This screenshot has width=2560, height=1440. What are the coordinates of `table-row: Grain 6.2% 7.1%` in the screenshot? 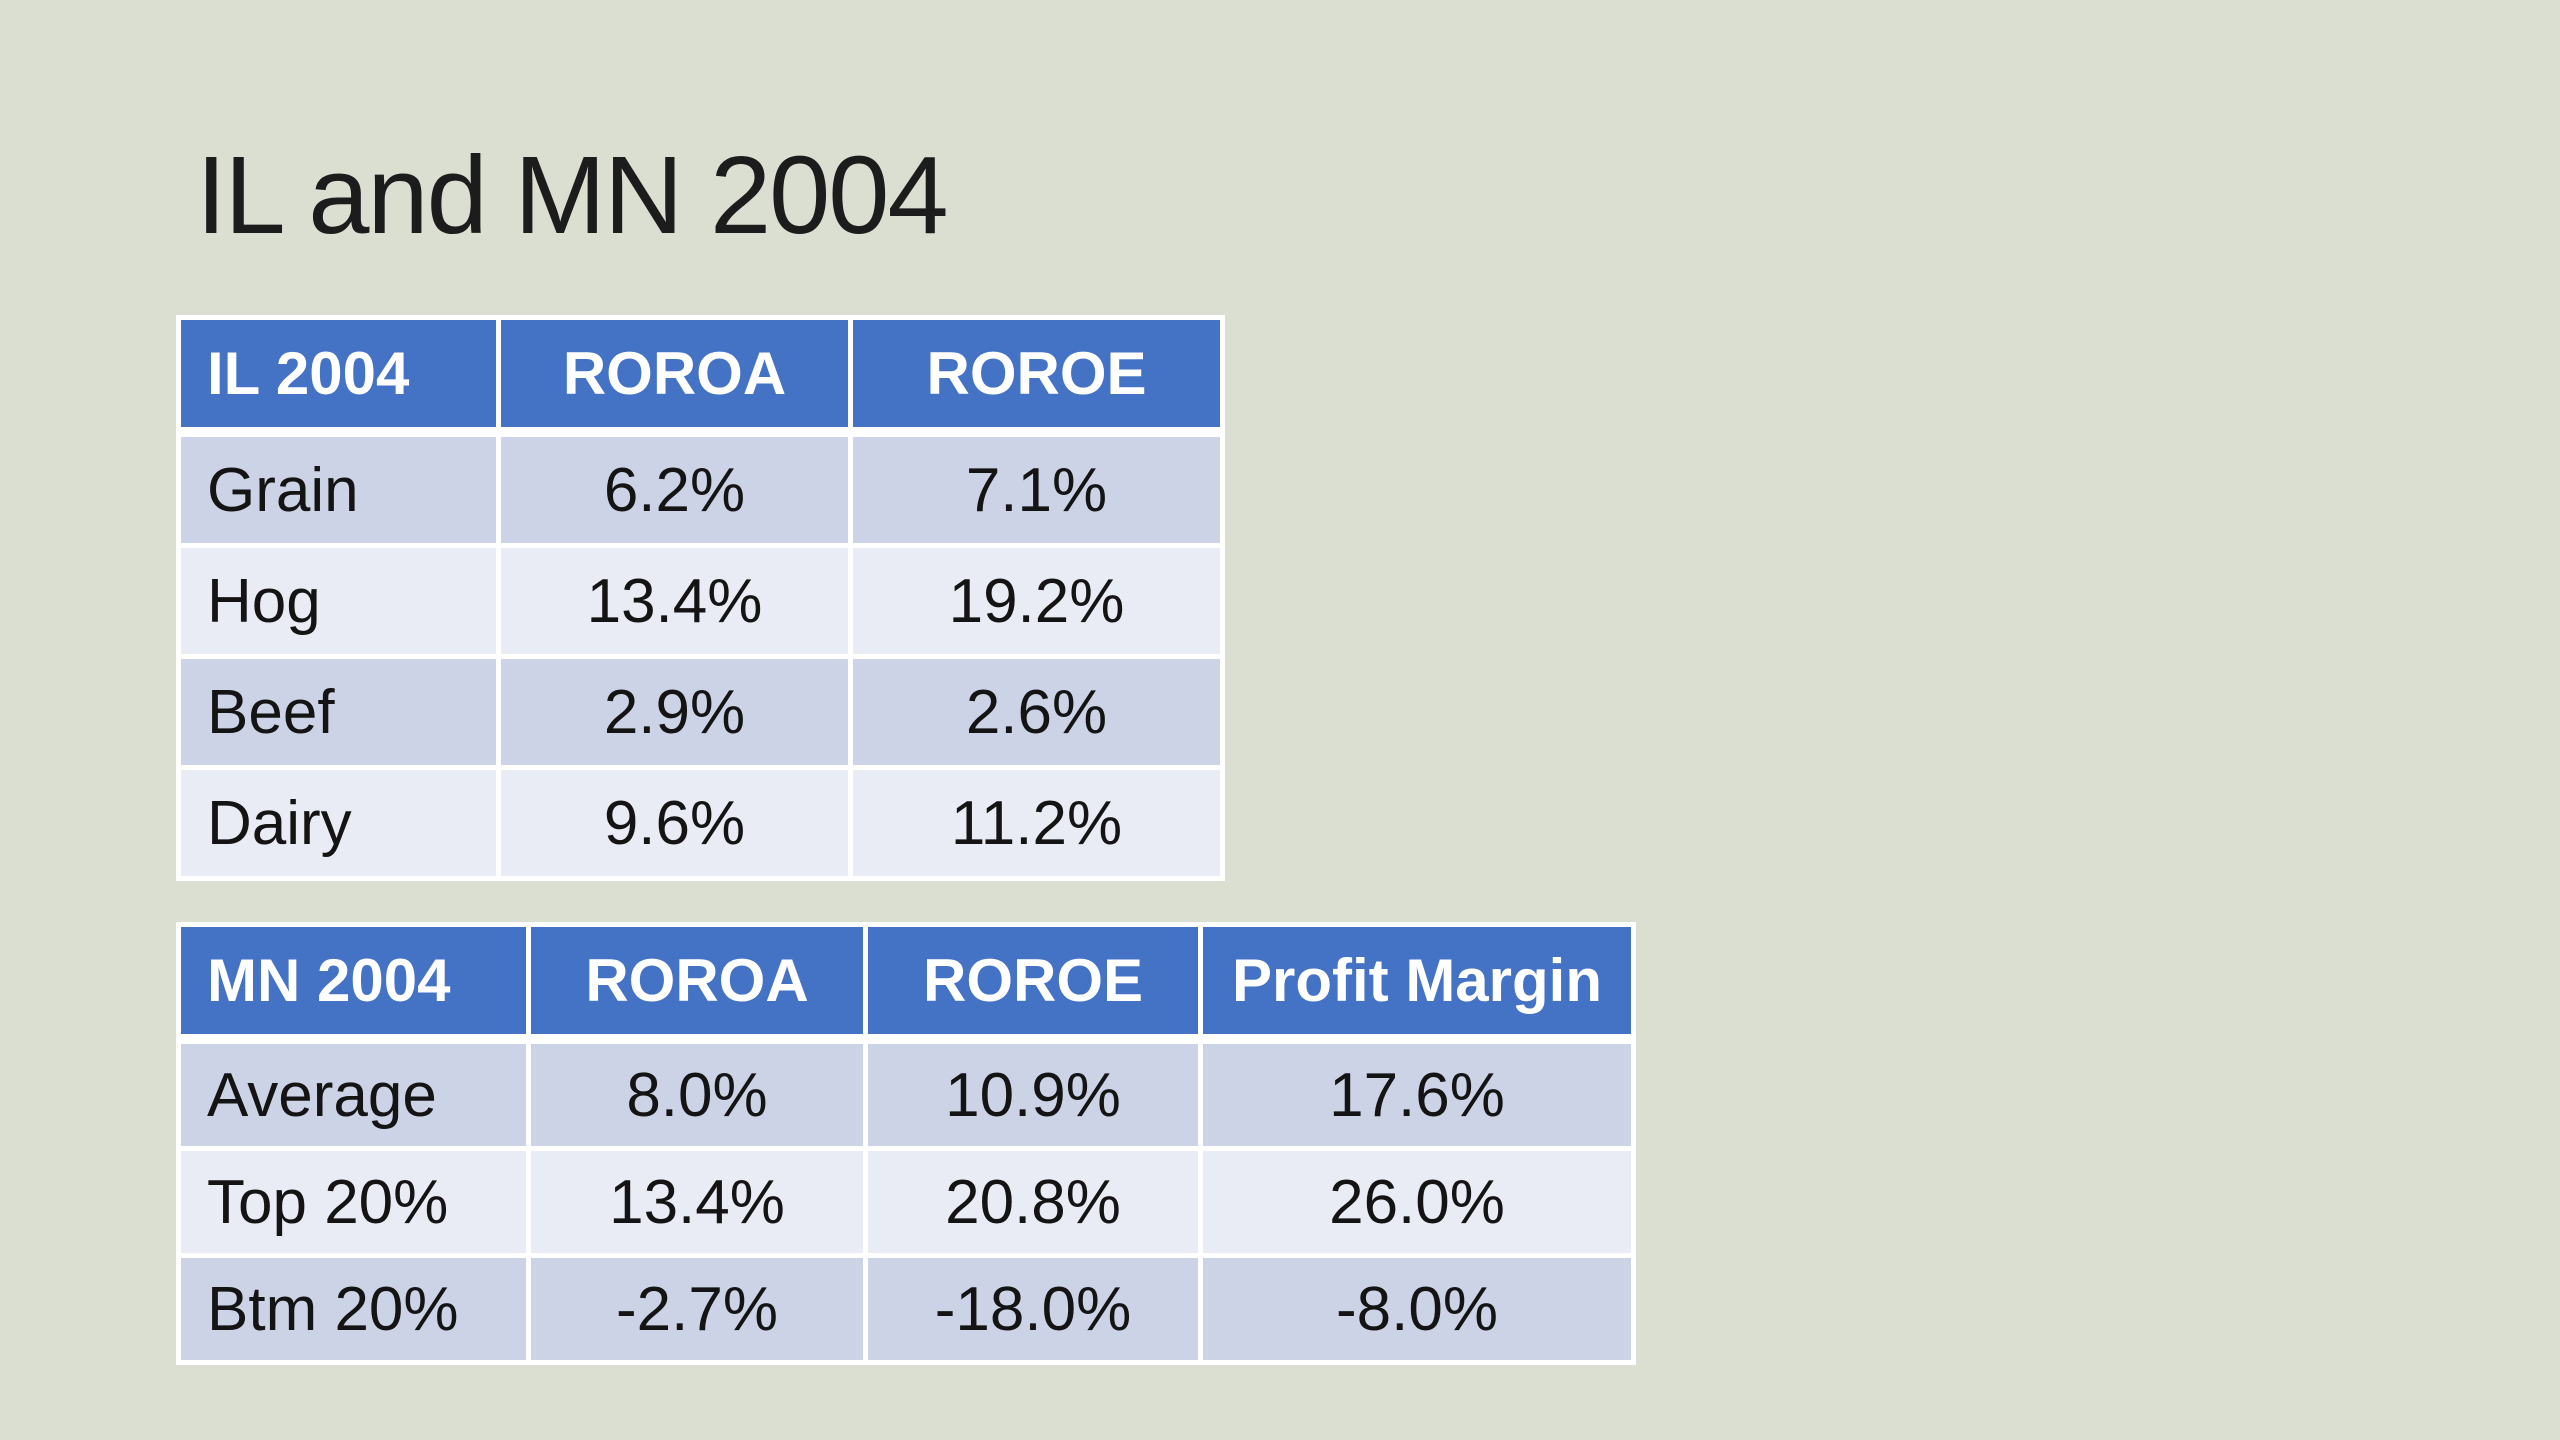 It's located at (700, 488).